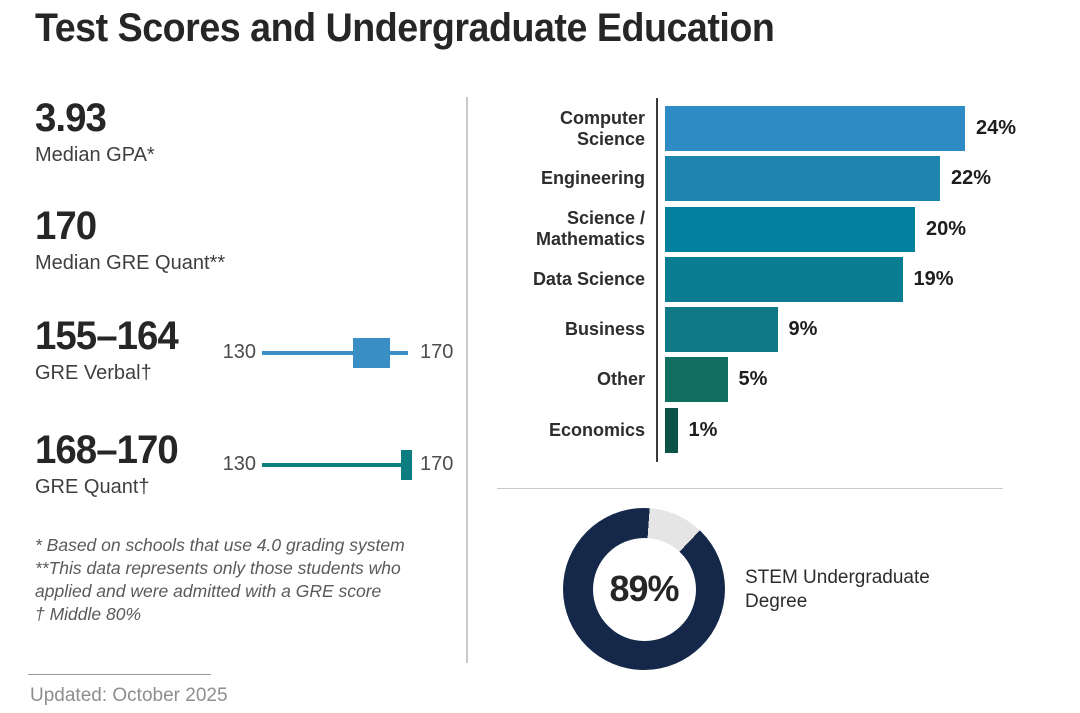 The height and width of the screenshot is (713, 1080). What do you see at coordinates (750, 488) in the screenshot?
I see `chart-donut-divider` at bounding box center [750, 488].